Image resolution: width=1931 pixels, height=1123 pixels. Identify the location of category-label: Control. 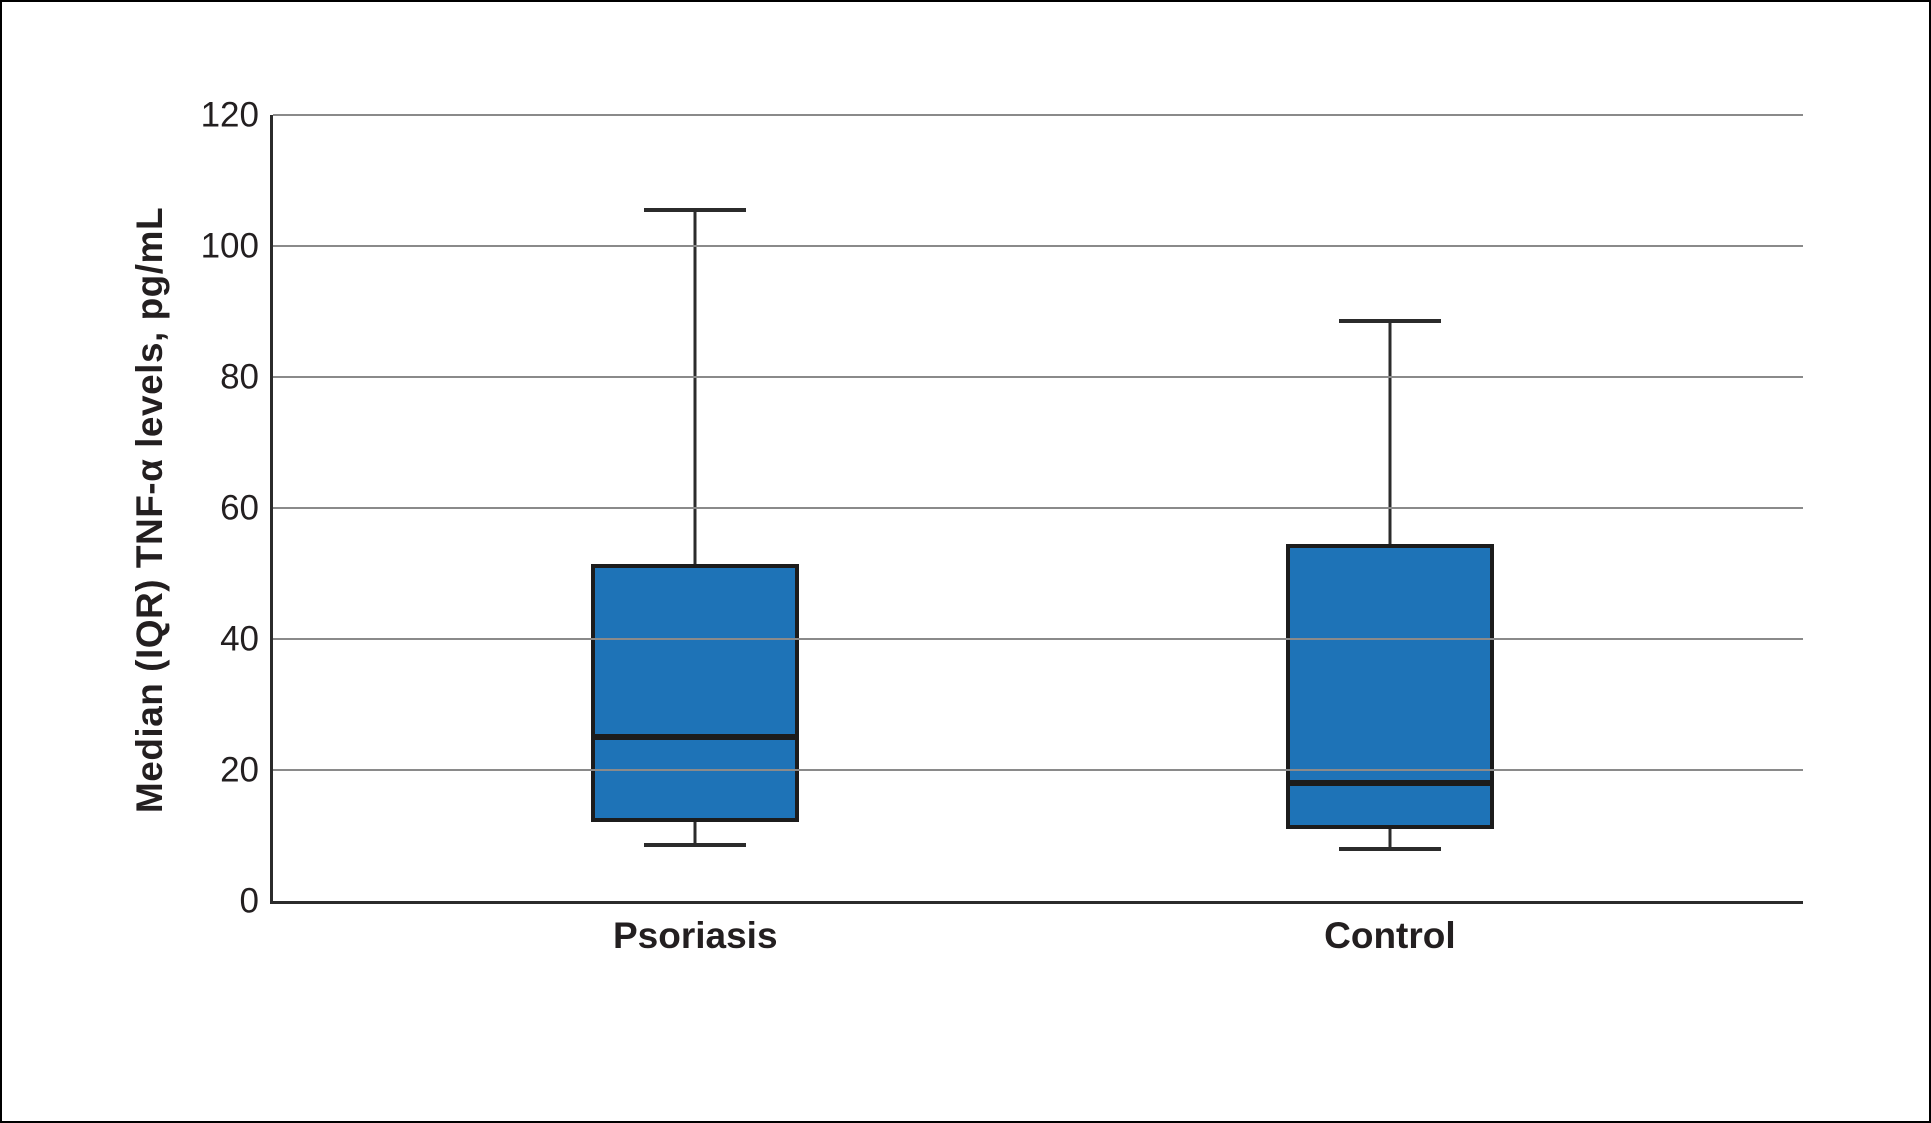
(1390, 935).